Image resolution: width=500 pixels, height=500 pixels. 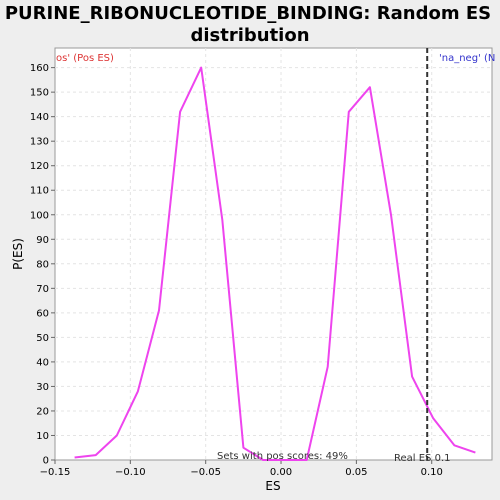 I want to click on y-tick-label: 40, so click(x=42, y=362).